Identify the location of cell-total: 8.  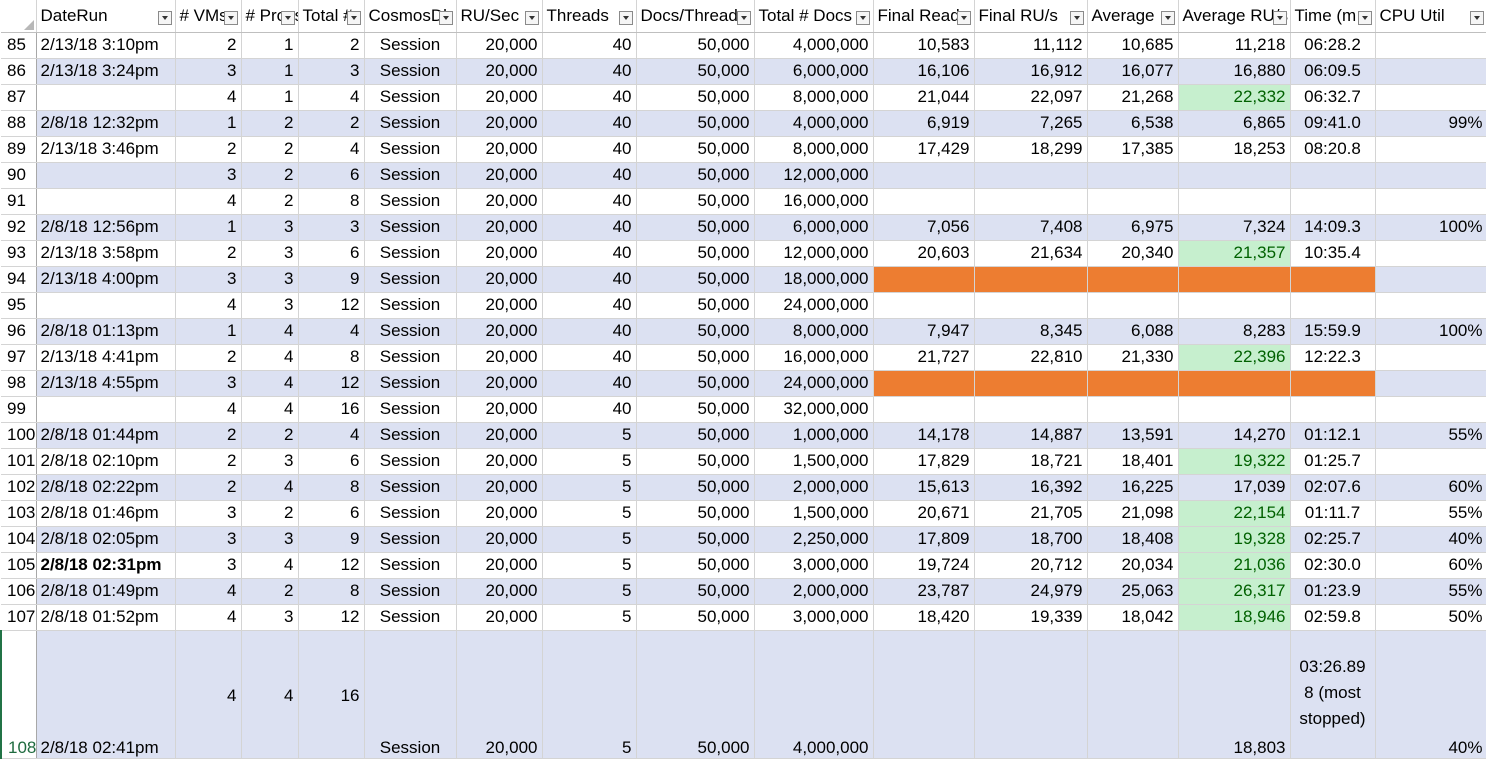
(331, 201).